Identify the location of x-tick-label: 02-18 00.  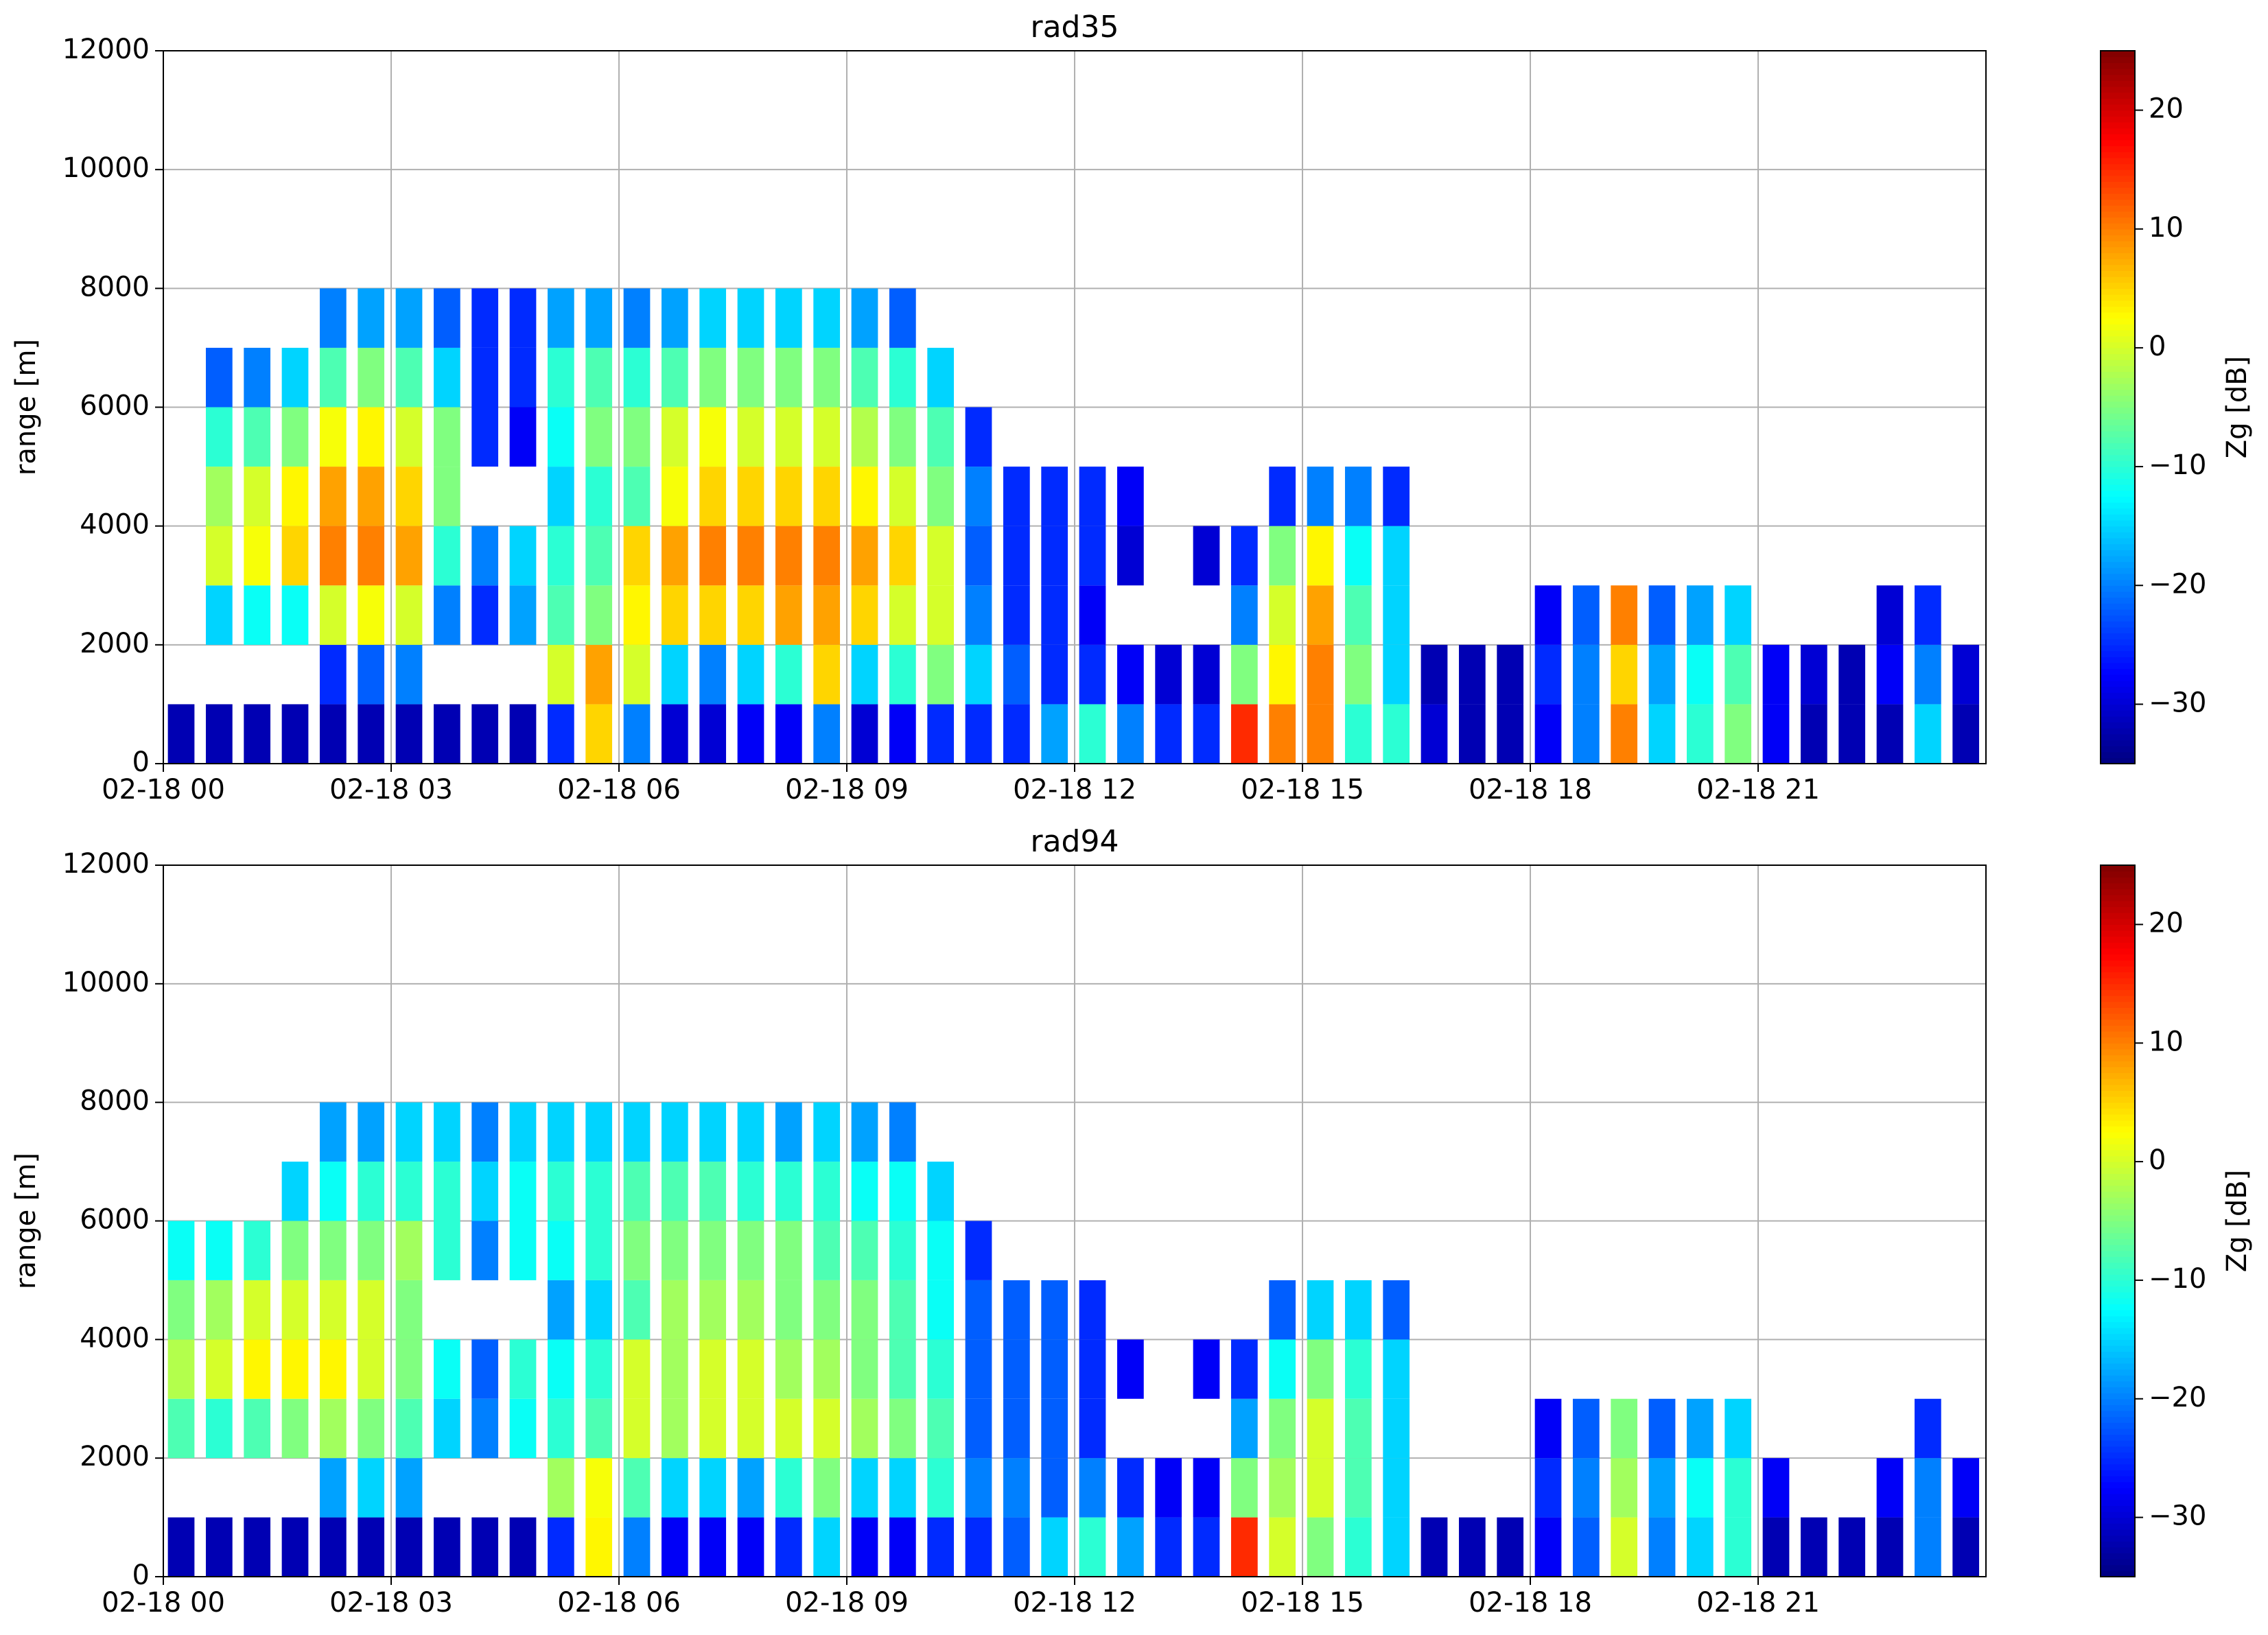
(163, 1603).